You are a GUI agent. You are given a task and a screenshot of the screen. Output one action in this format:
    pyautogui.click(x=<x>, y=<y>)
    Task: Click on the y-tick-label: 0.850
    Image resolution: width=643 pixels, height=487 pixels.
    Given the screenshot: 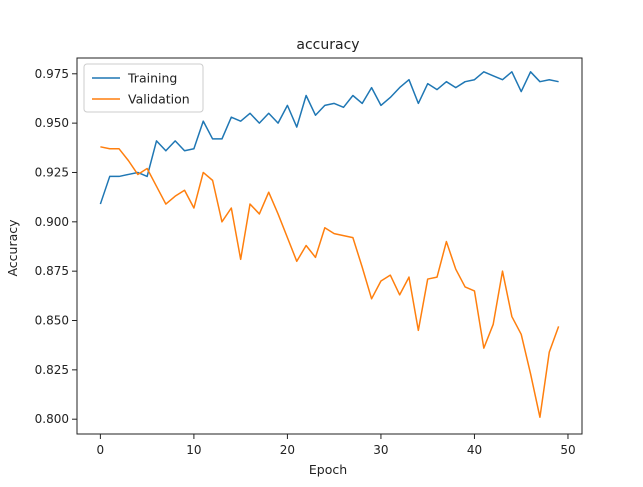 What is the action you would take?
    pyautogui.click(x=52, y=321)
    